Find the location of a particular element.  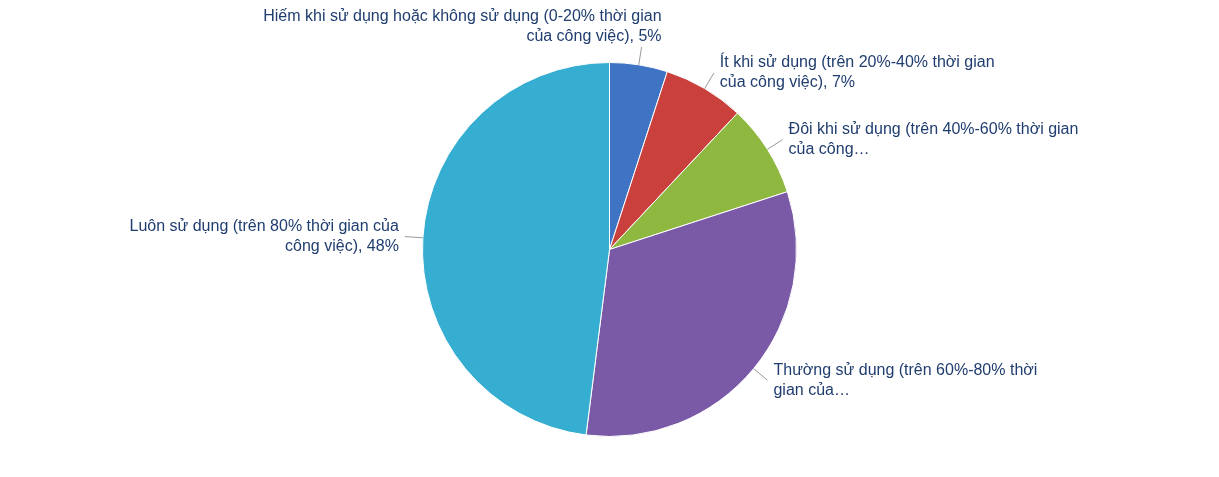

slice-label: Hiếm khi sử dụng hoặc không sử dụng (0-20% thời gian của công việc), 5% is located at coordinates (462, 26).